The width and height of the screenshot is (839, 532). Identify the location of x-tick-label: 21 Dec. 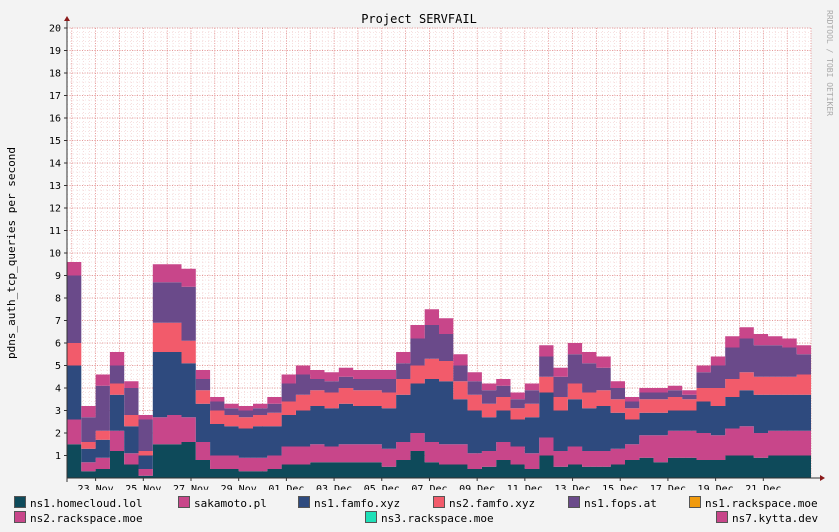
(763, 487).